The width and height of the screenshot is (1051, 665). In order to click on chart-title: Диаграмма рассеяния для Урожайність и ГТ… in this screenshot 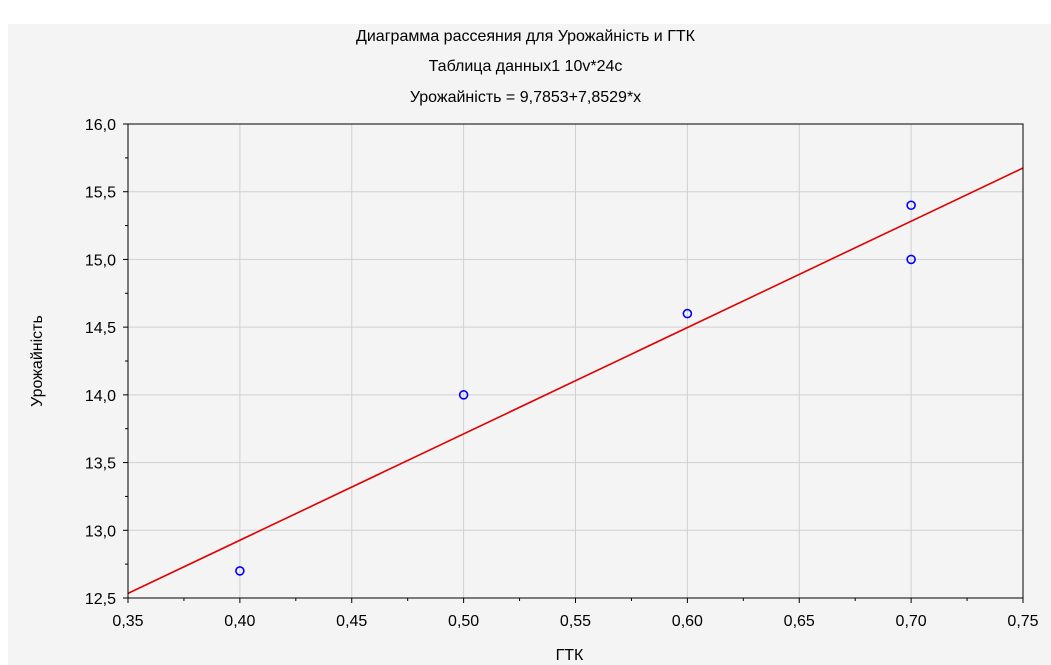, I will do `click(525, 36)`.